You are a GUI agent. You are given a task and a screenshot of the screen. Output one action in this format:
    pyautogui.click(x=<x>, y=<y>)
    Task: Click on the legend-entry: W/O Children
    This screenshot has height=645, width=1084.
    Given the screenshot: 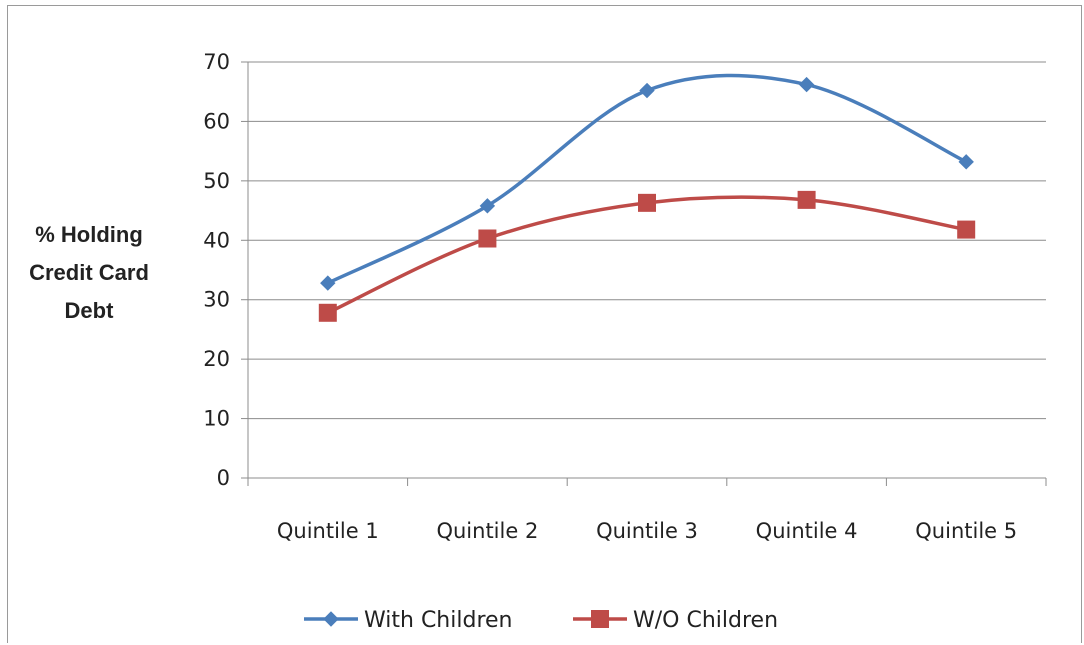 What is the action you would take?
    pyautogui.click(x=675, y=620)
    